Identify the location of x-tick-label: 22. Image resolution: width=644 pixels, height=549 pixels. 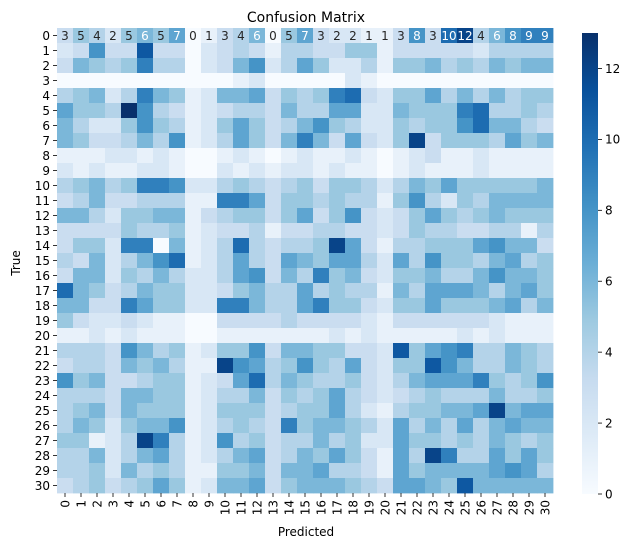
(417, 507).